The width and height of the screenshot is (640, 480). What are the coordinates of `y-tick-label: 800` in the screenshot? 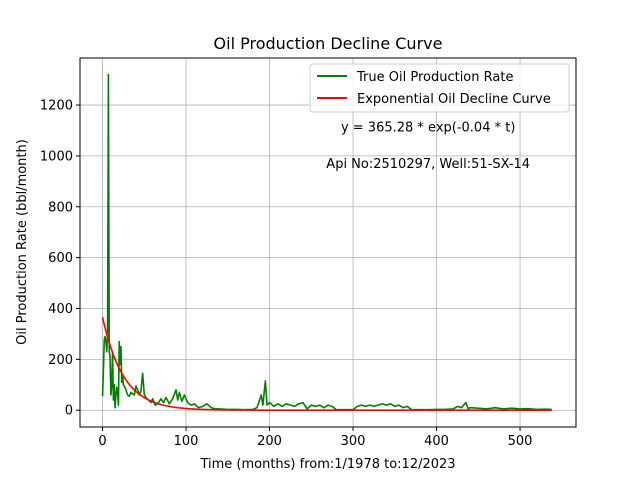 It's located at (60, 207).